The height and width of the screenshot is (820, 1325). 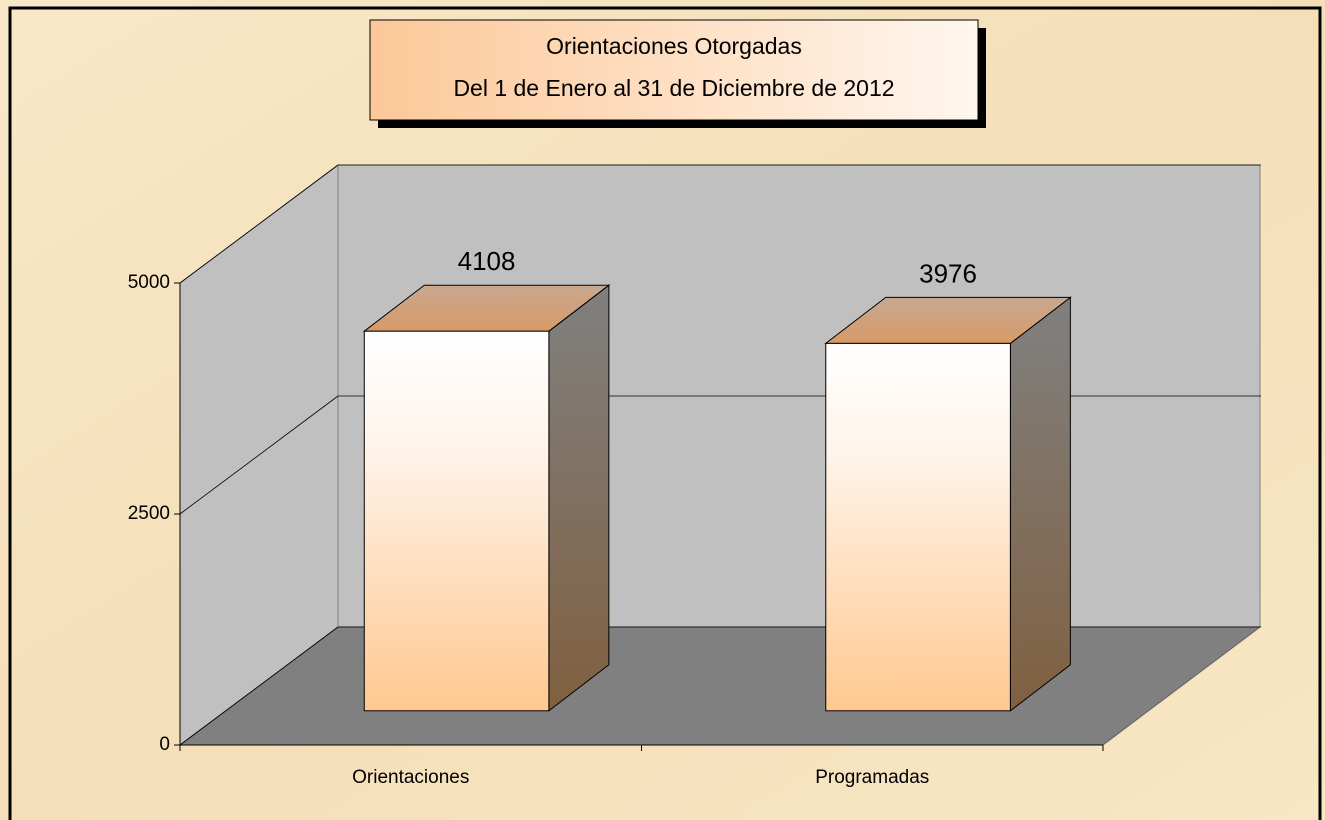 I want to click on x-tick-label: Orientaciones, so click(x=410, y=777).